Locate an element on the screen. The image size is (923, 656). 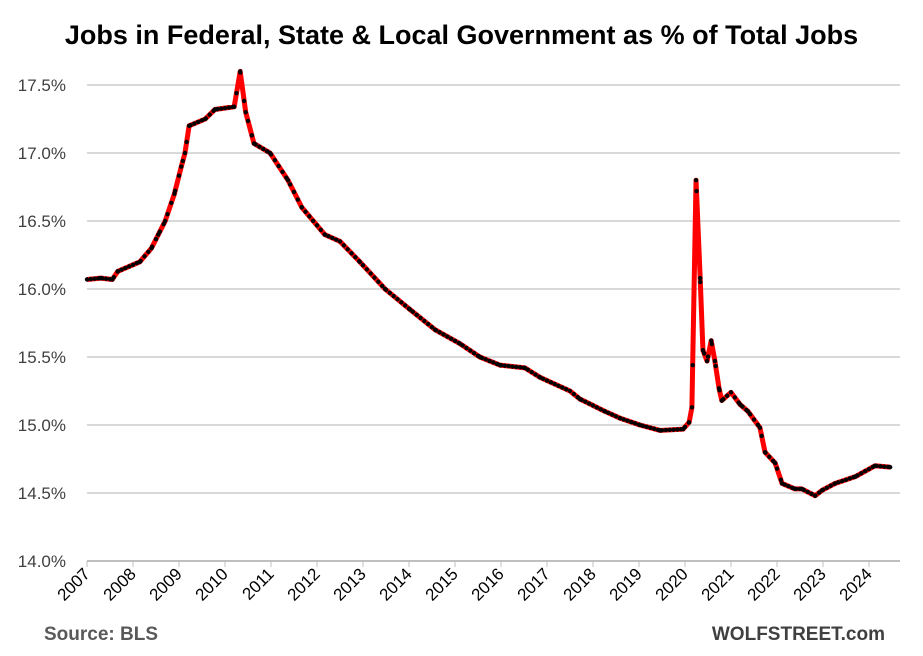
x-tick-label: 2016 is located at coordinates (488, 584).